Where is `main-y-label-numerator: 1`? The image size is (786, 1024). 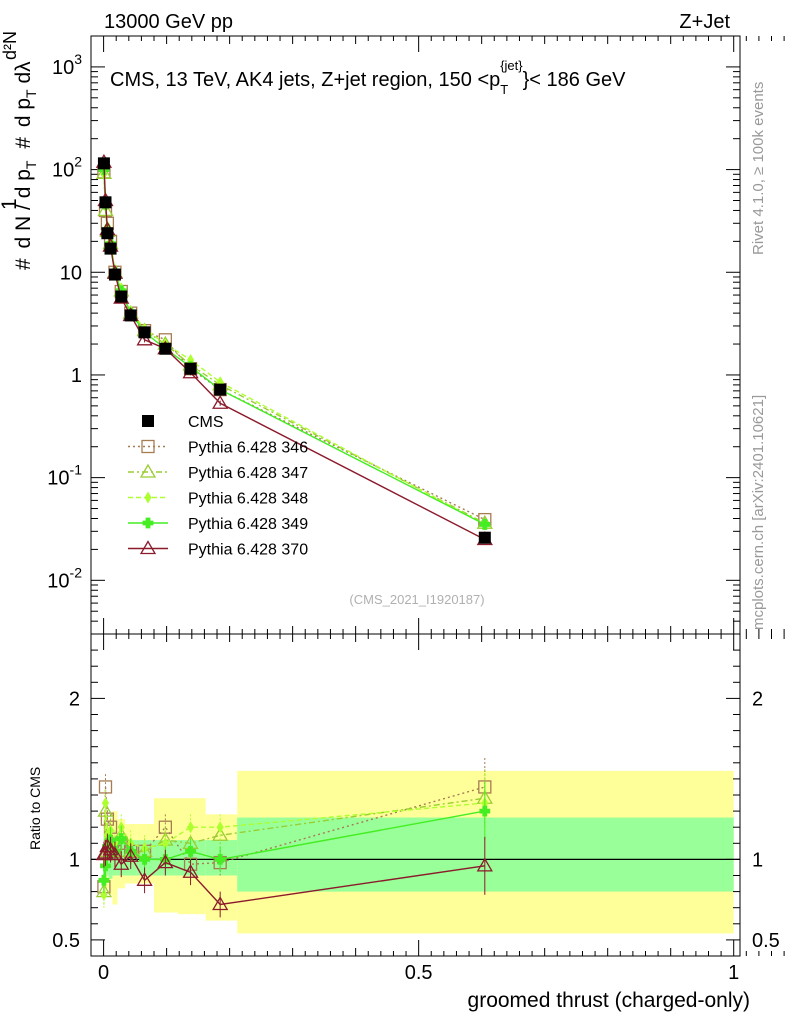 main-y-label-numerator: 1 is located at coordinates (10, 204).